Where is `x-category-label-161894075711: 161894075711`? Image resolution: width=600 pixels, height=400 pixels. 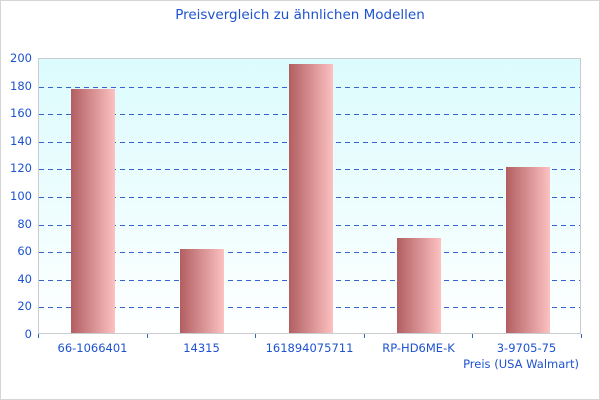
x-category-label-161894075711: 161894075711 is located at coordinates (309, 348).